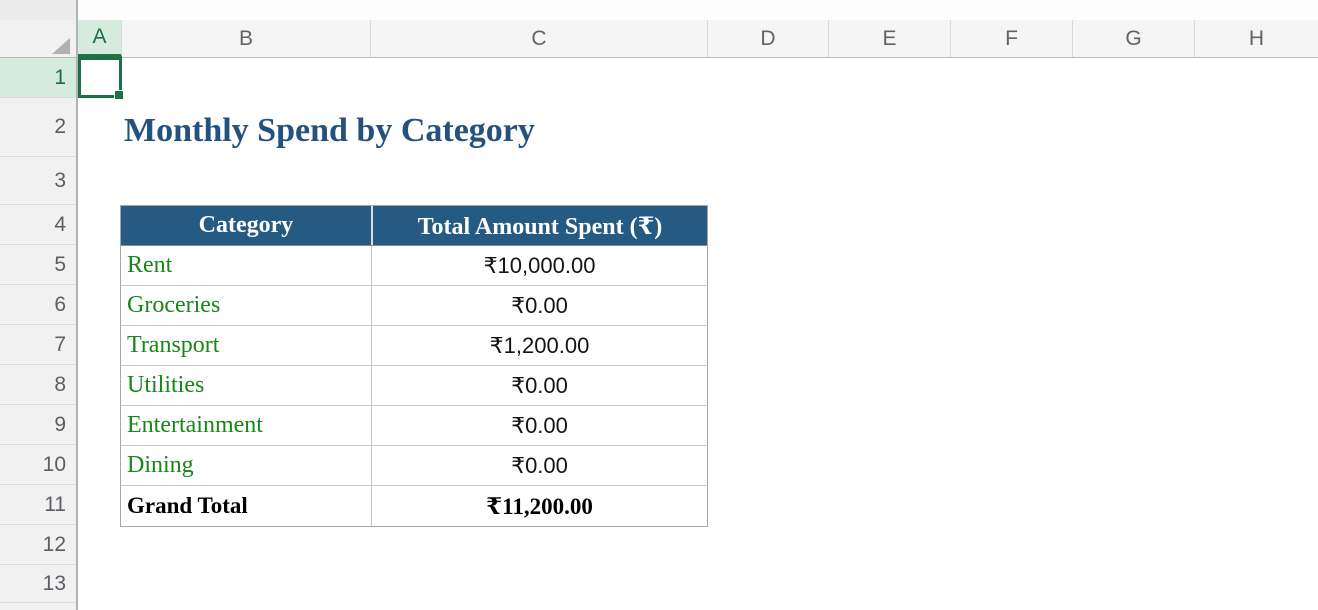 The width and height of the screenshot is (1318, 610). Describe the element at coordinates (246, 465) in the screenshot. I see `category-cell: Dining` at that location.